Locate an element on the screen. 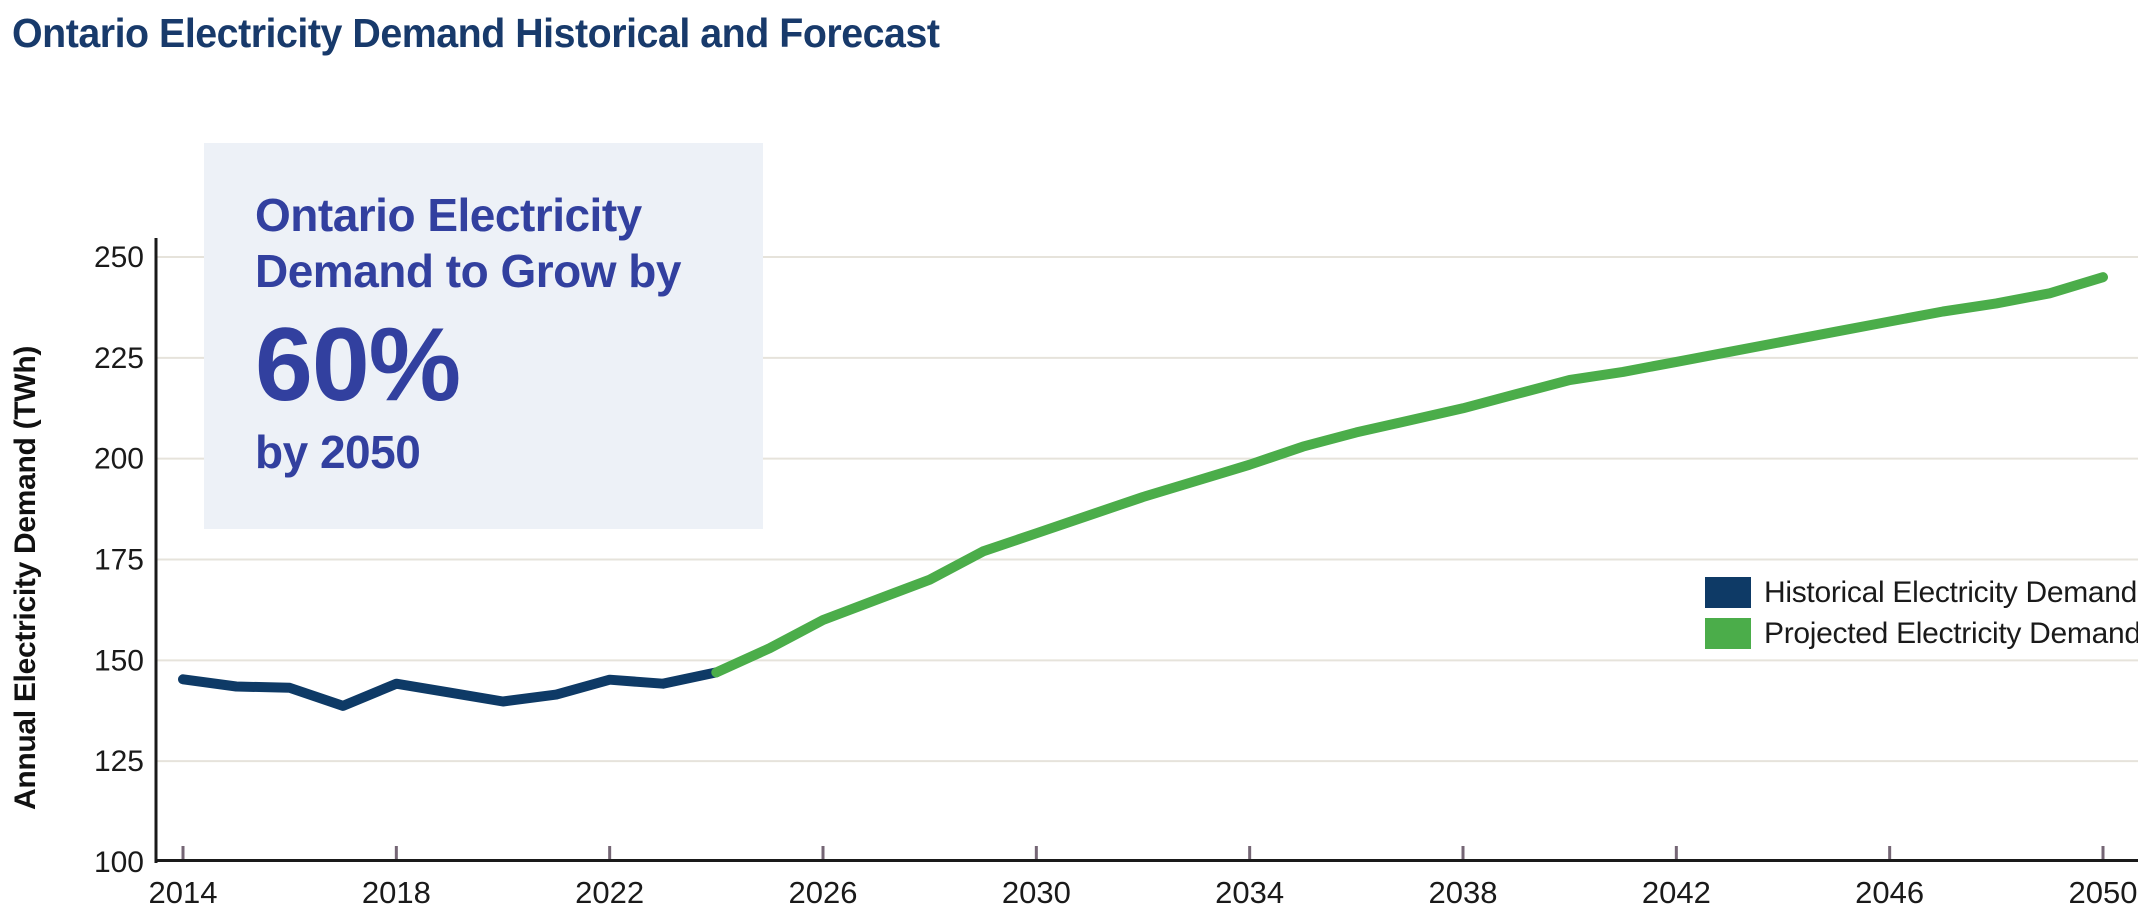  y-tick-label-150: 150 is located at coordinates (119, 660).